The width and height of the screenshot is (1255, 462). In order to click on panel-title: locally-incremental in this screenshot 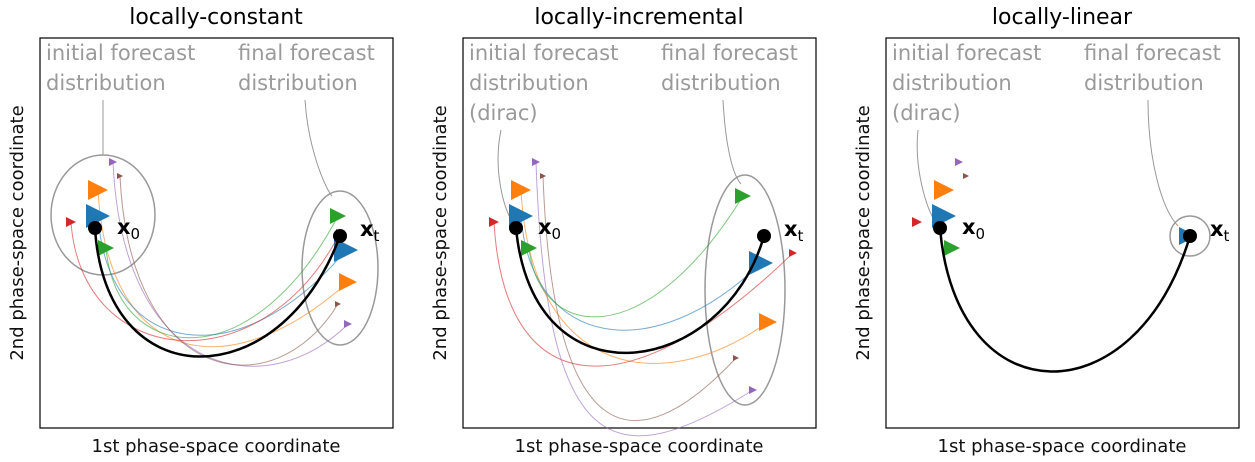, I will do `click(638, 17)`.